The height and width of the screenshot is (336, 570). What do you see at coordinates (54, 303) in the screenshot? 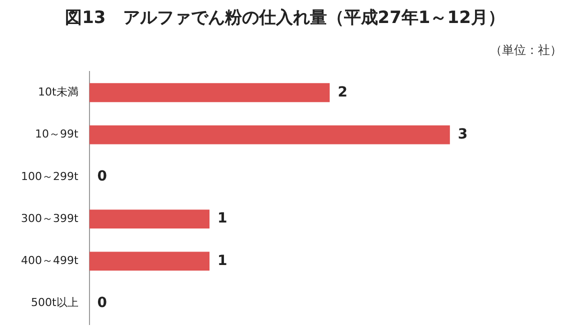
I see `y-tick-label: 500t以上` at bounding box center [54, 303].